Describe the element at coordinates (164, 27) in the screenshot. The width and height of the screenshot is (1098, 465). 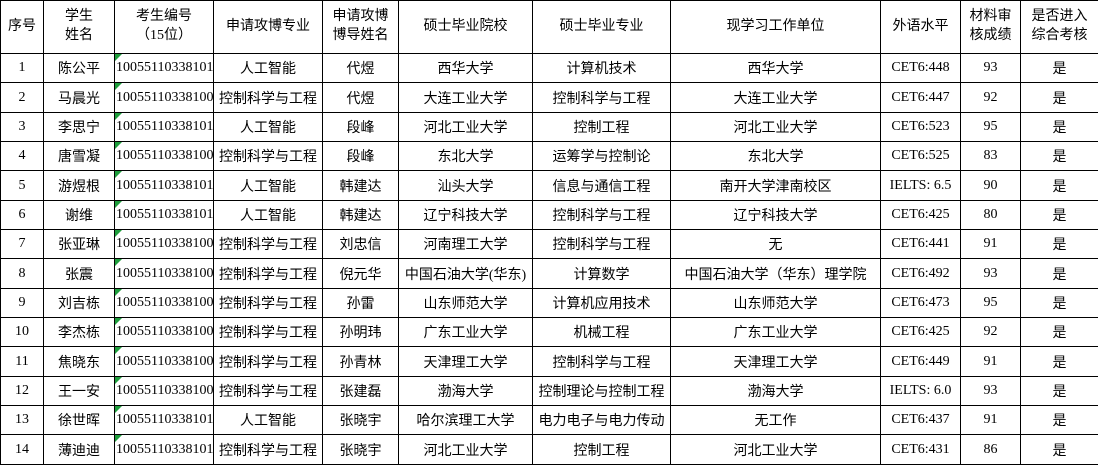
I see `column-header-candidate_id: 考生编号 （15位）` at that location.